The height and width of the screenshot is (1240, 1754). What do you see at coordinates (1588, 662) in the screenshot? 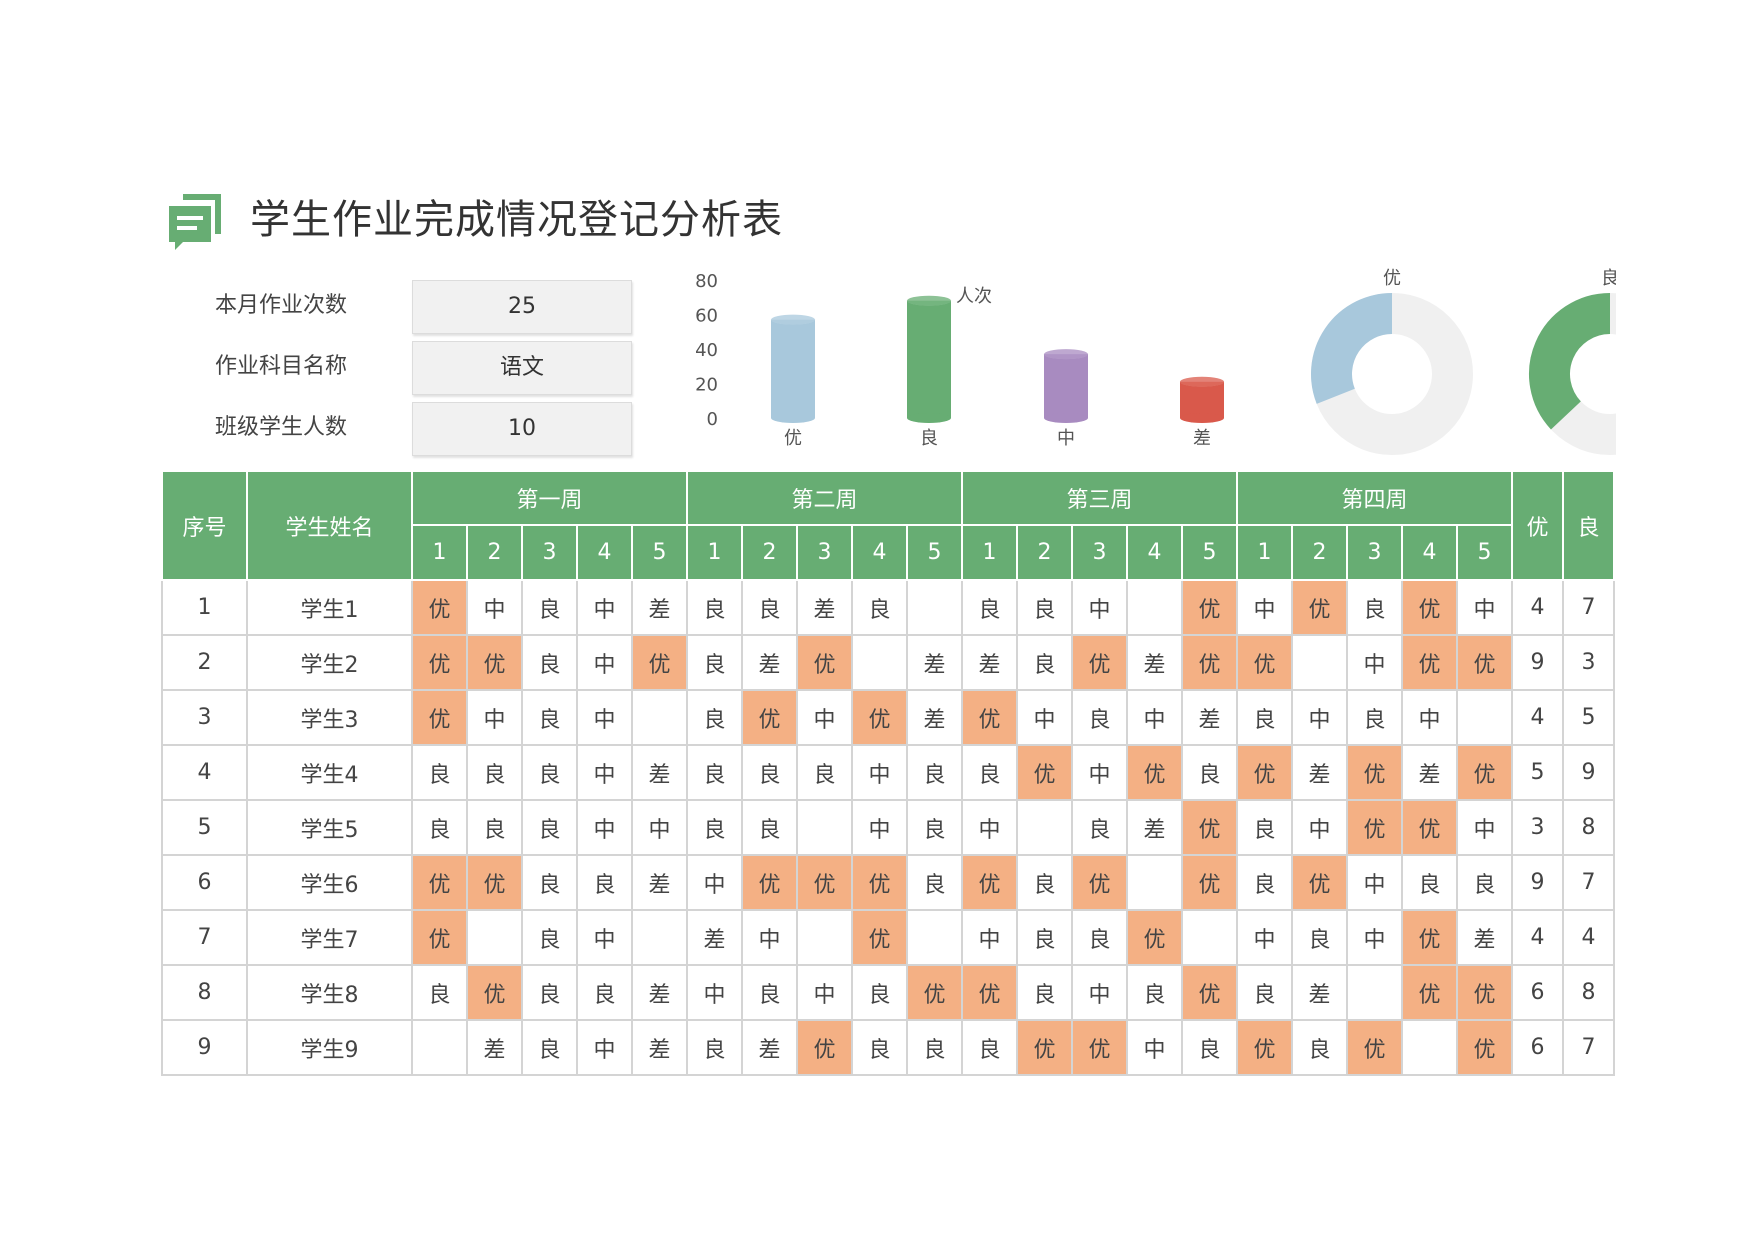
I see `count-liang-cell: 3` at bounding box center [1588, 662].